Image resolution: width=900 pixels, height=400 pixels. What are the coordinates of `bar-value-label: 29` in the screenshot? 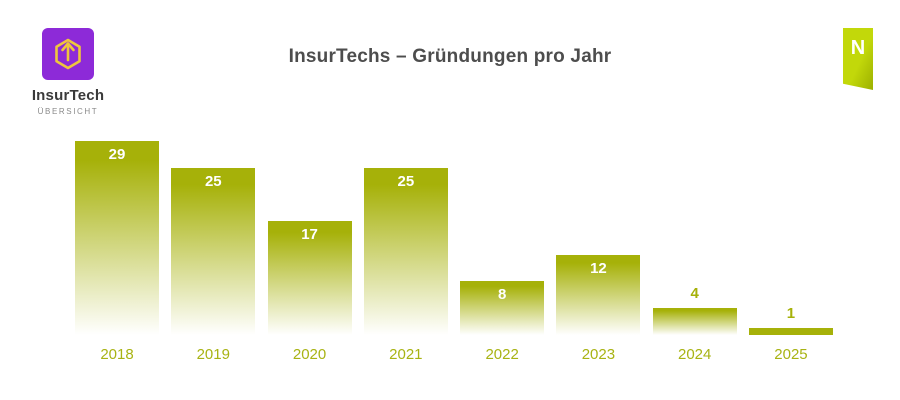 It's located at (117, 154).